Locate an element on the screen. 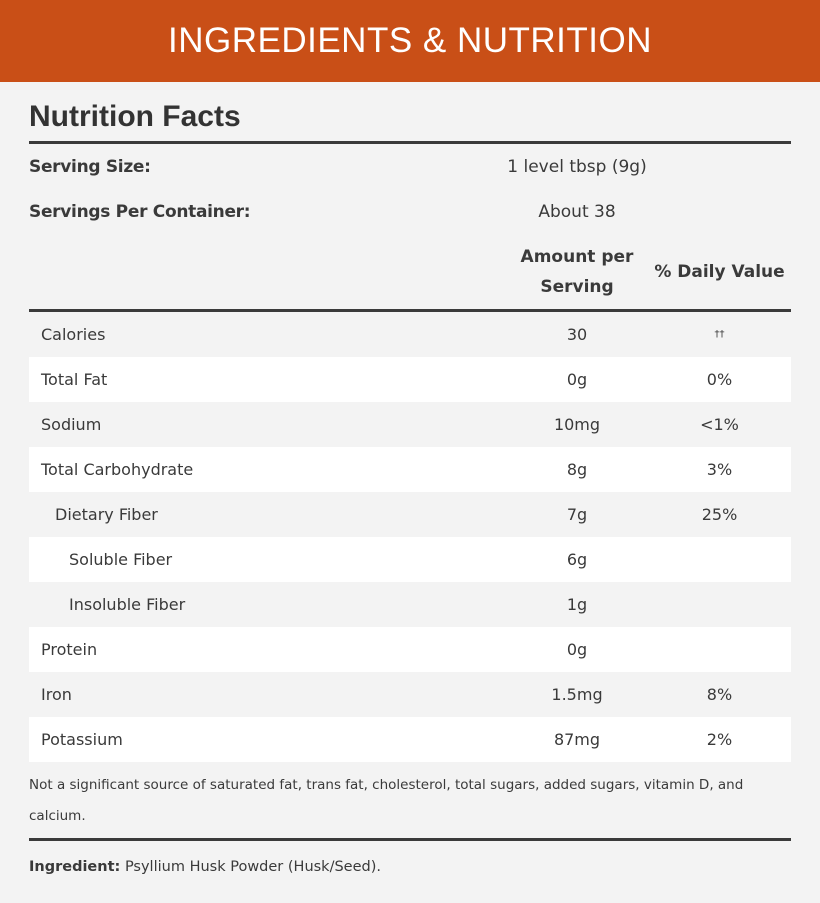 Image resolution: width=820 pixels, height=903 pixels. nutrient-name: Iron is located at coordinates (56, 694).